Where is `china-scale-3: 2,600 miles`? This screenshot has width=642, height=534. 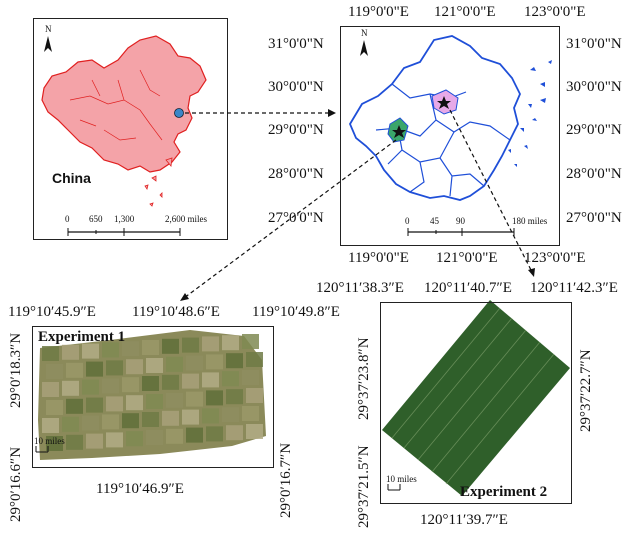 china-scale-3: 2,600 miles is located at coordinates (186, 219).